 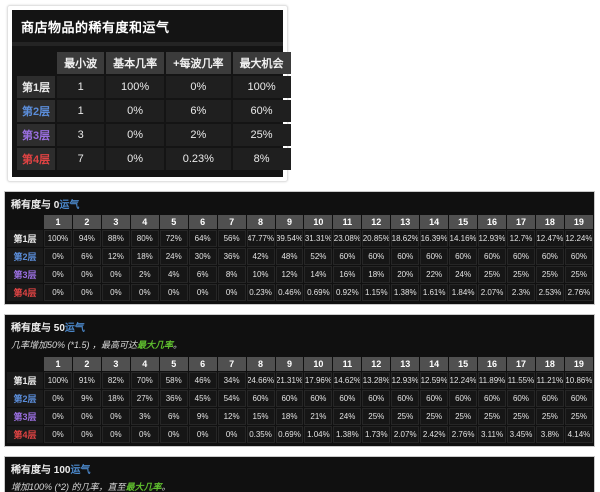 I want to click on wave-column-header: 18, so click(x=549, y=364).